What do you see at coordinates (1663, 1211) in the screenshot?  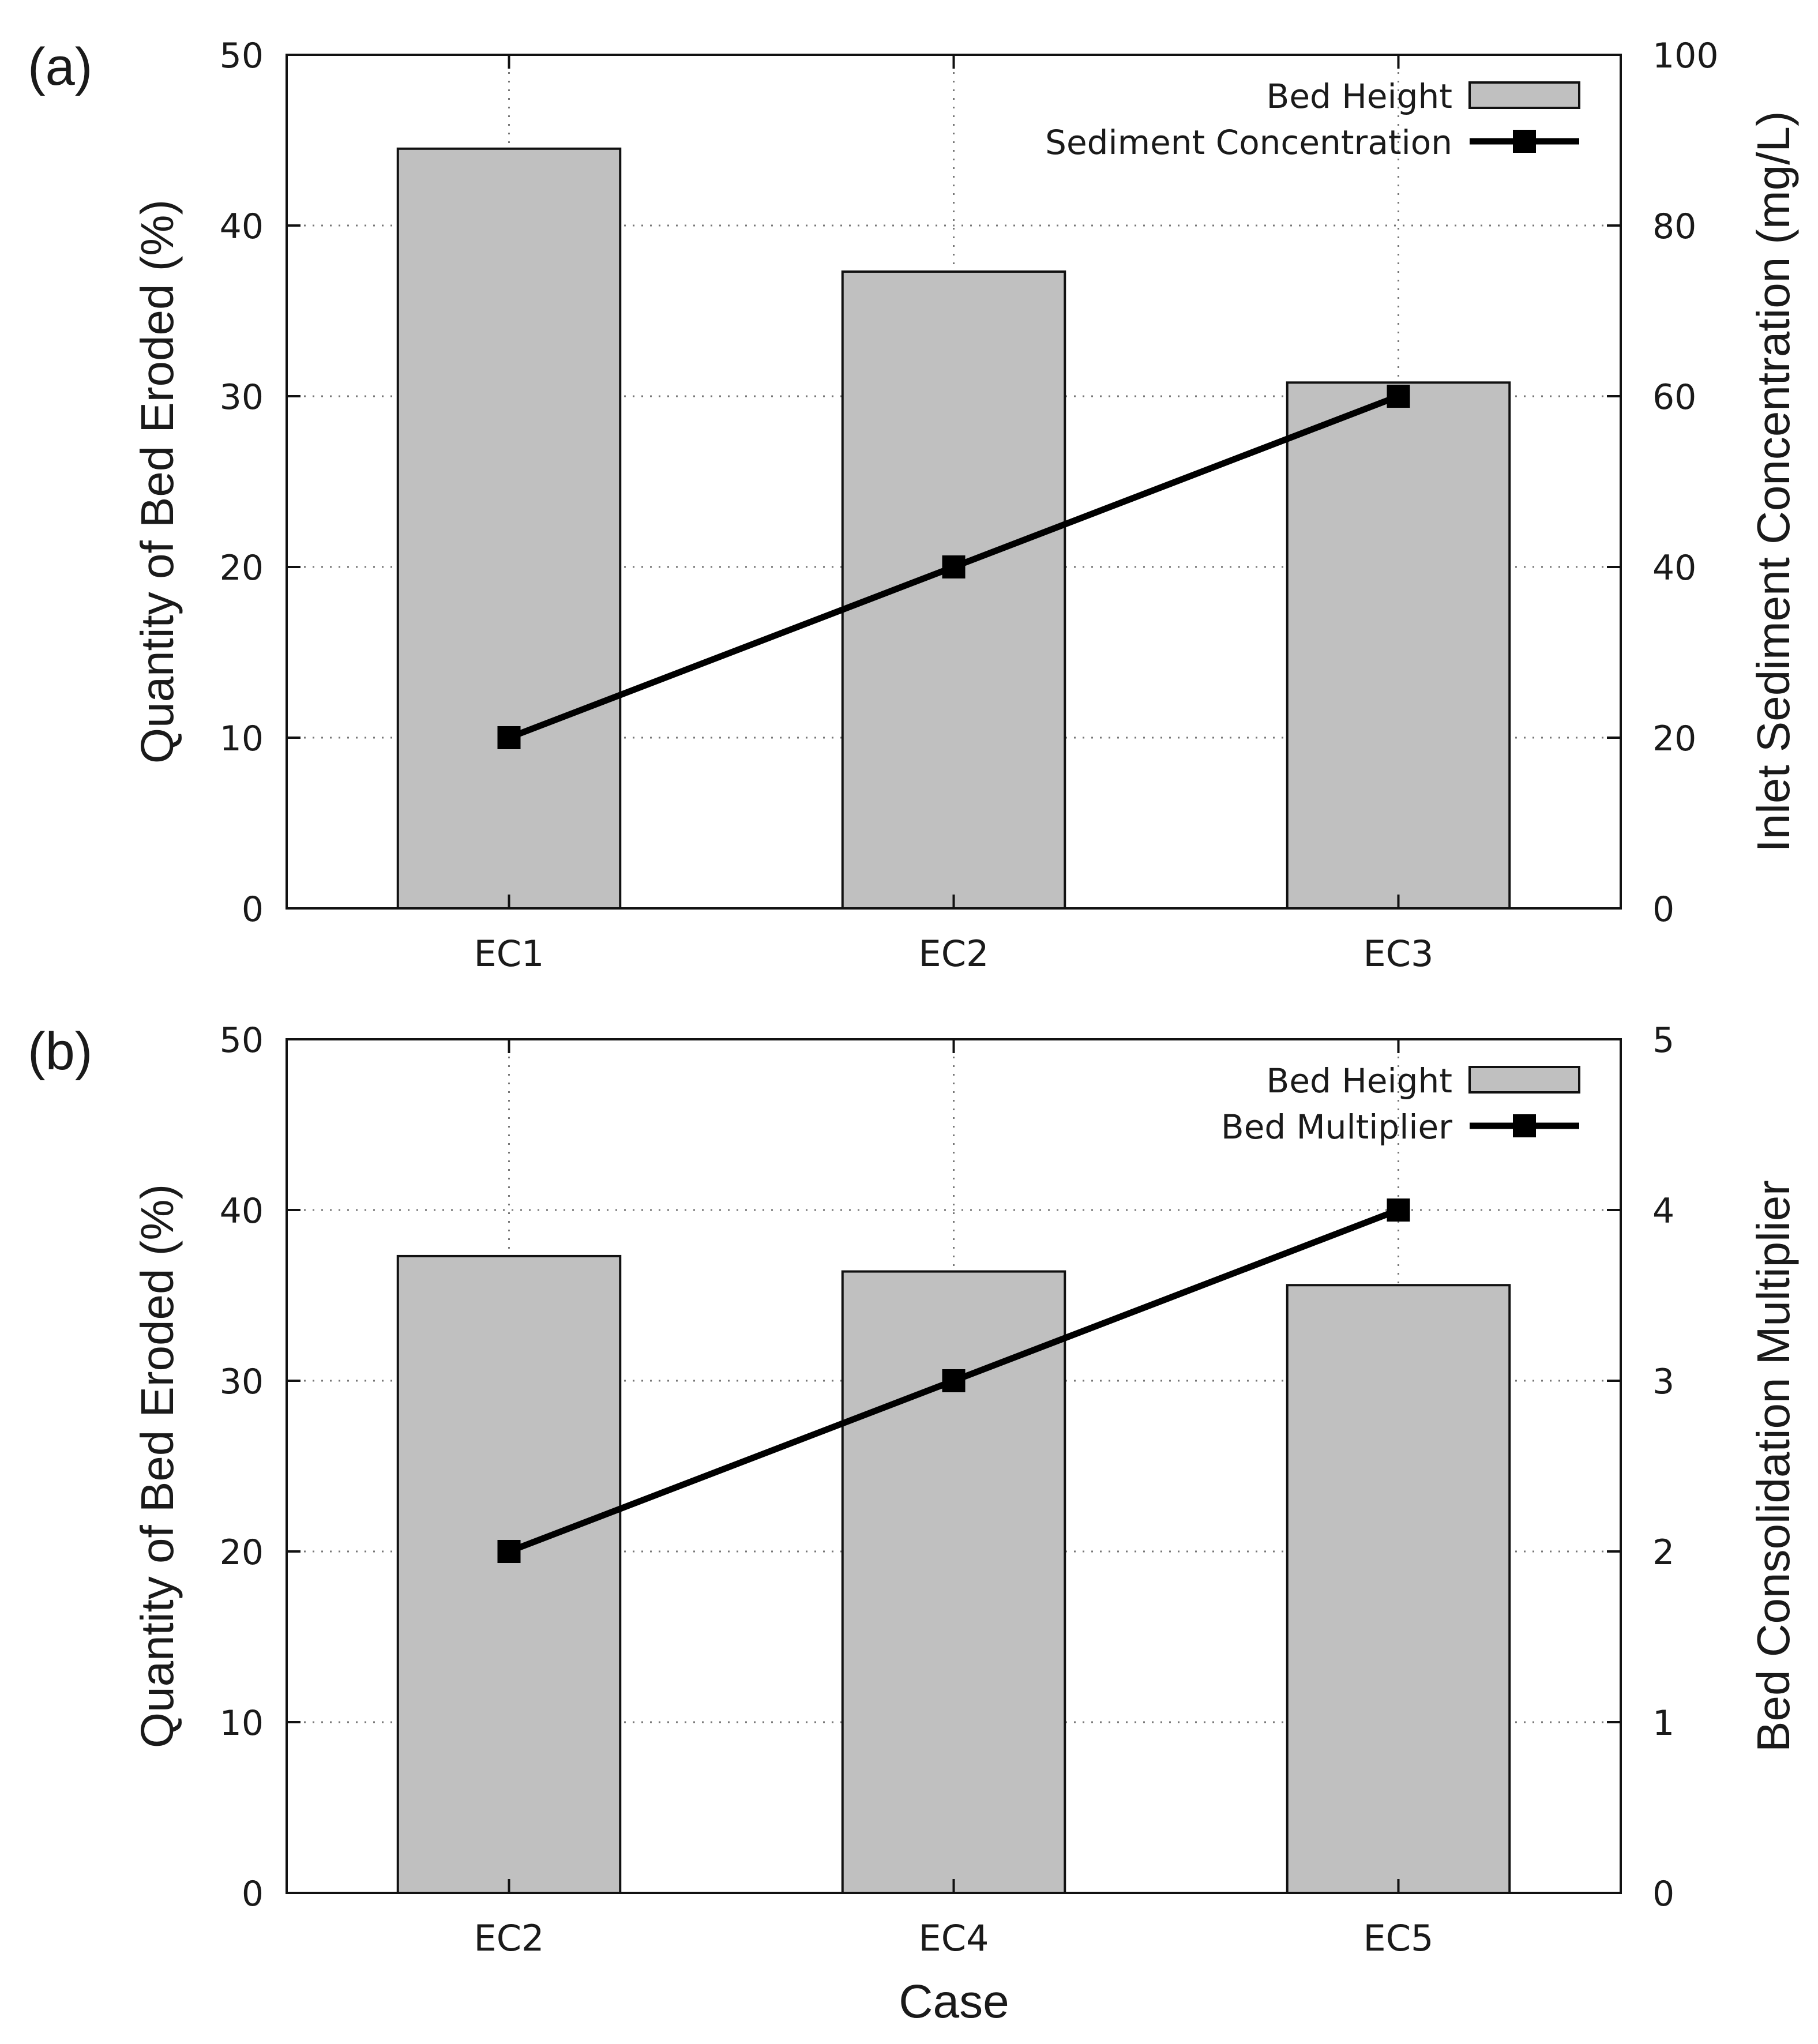 I see `y-tick-label-right: 4` at bounding box center [1663, 1211].